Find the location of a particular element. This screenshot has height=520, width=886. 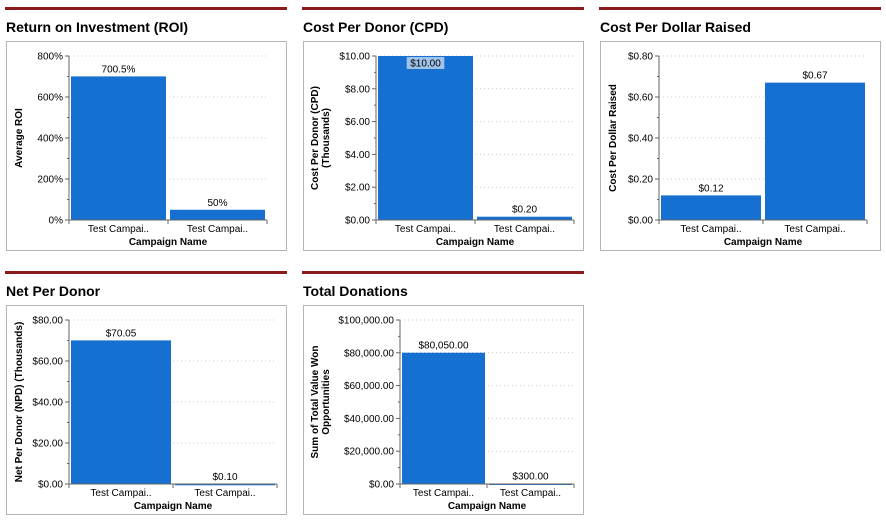

data-label: $10.00 is located at coordinates (425, 64).